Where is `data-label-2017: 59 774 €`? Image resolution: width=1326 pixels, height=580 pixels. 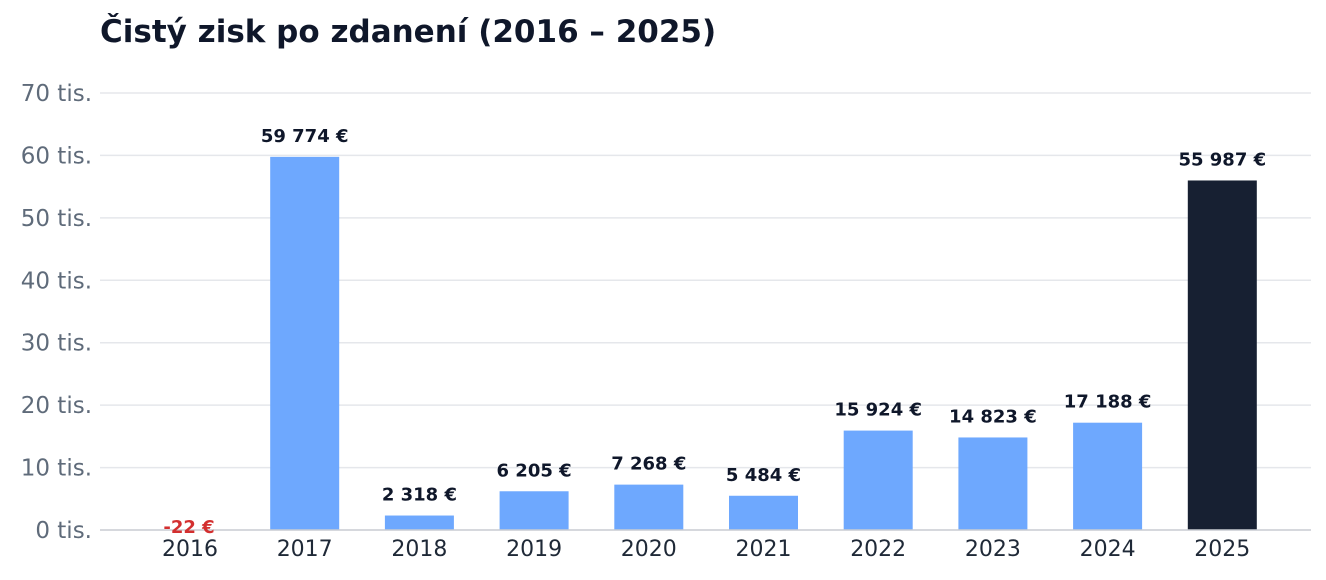 data-label-2017: 59 774 € is located at coordinates (305, 136).